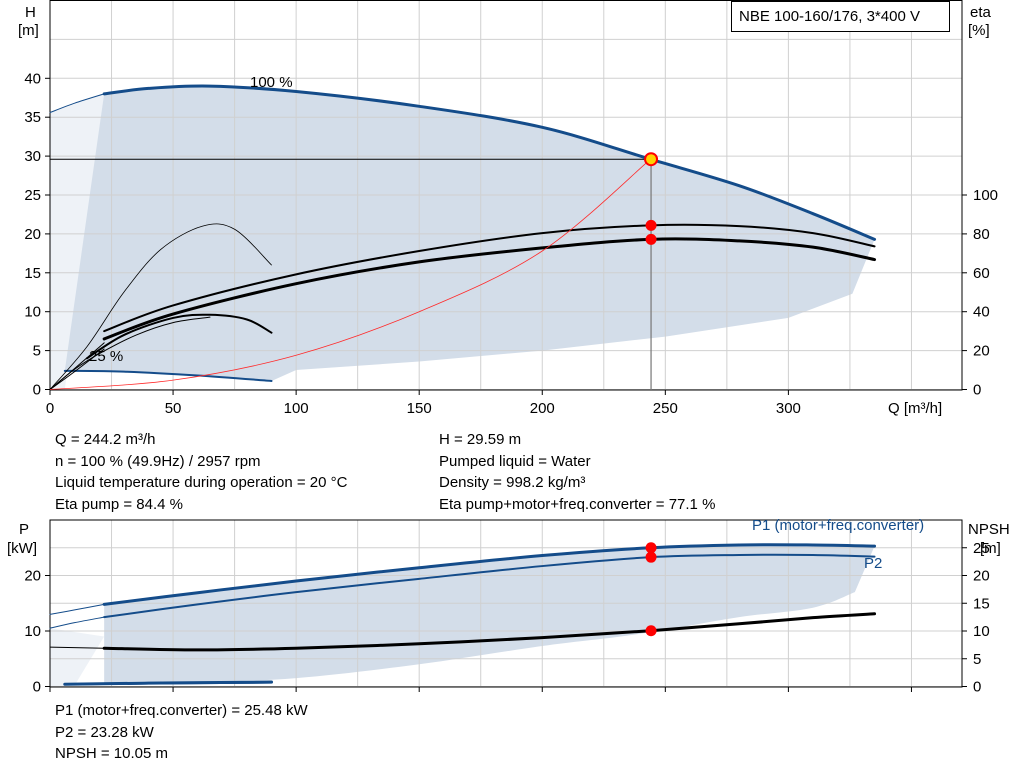 The width and height of the screenshot is (1024, 781). What do you see at coordinates (158, 461) in the screenshot?
I see `info-speed: n = 100 % (49.9Hz) / 2957 rpm` at bounding box center [158, 461].